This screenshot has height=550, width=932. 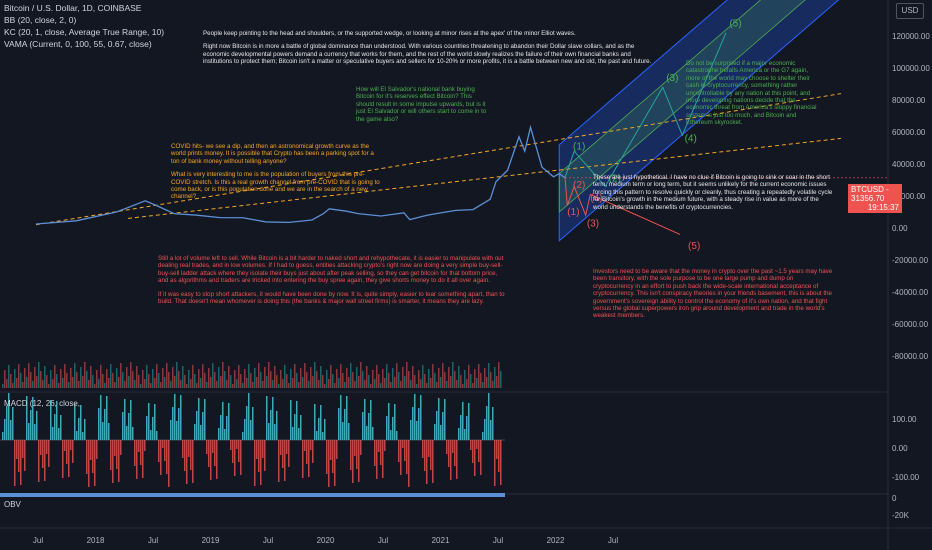 What do you see at coordinates (42, 403) in the screenshot?
I see `macd-label: MACD (12, 26, close,` at bounding box center [42, 403].